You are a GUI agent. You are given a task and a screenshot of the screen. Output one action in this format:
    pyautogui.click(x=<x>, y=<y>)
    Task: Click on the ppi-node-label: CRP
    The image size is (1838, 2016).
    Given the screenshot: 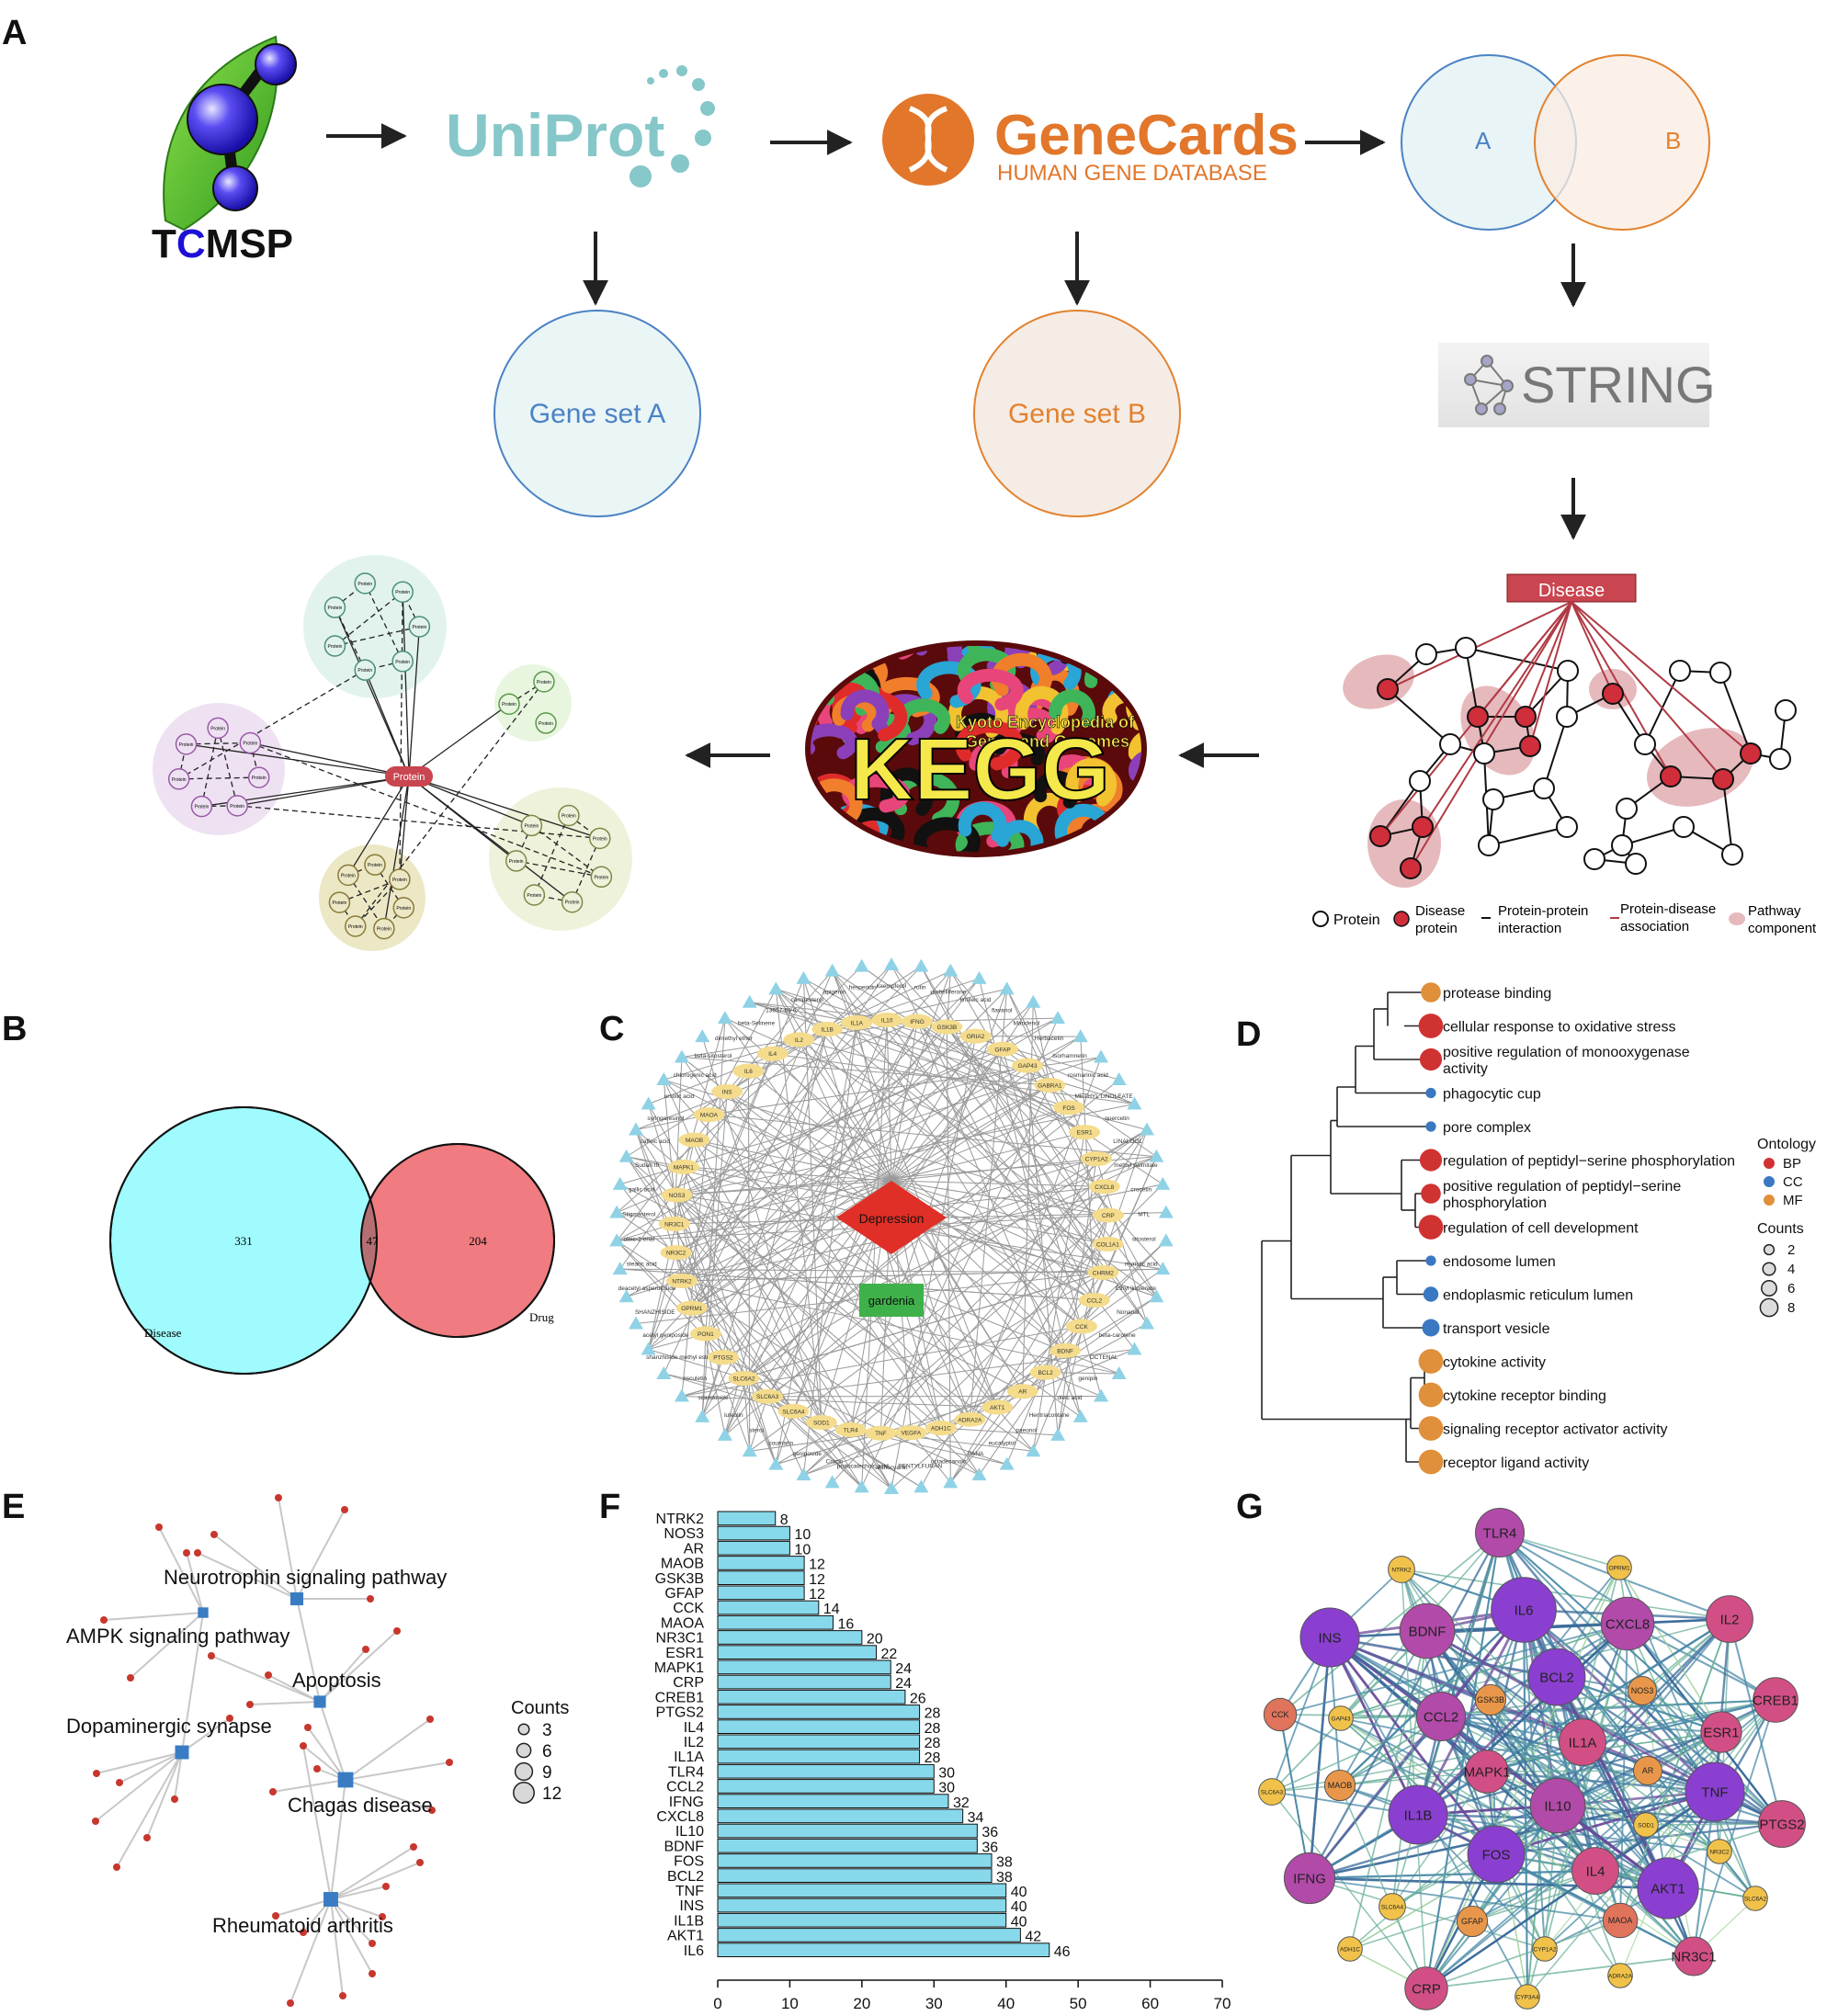 What is the action you would take?
    pyautogui.click(x=1426, y=1989)
    